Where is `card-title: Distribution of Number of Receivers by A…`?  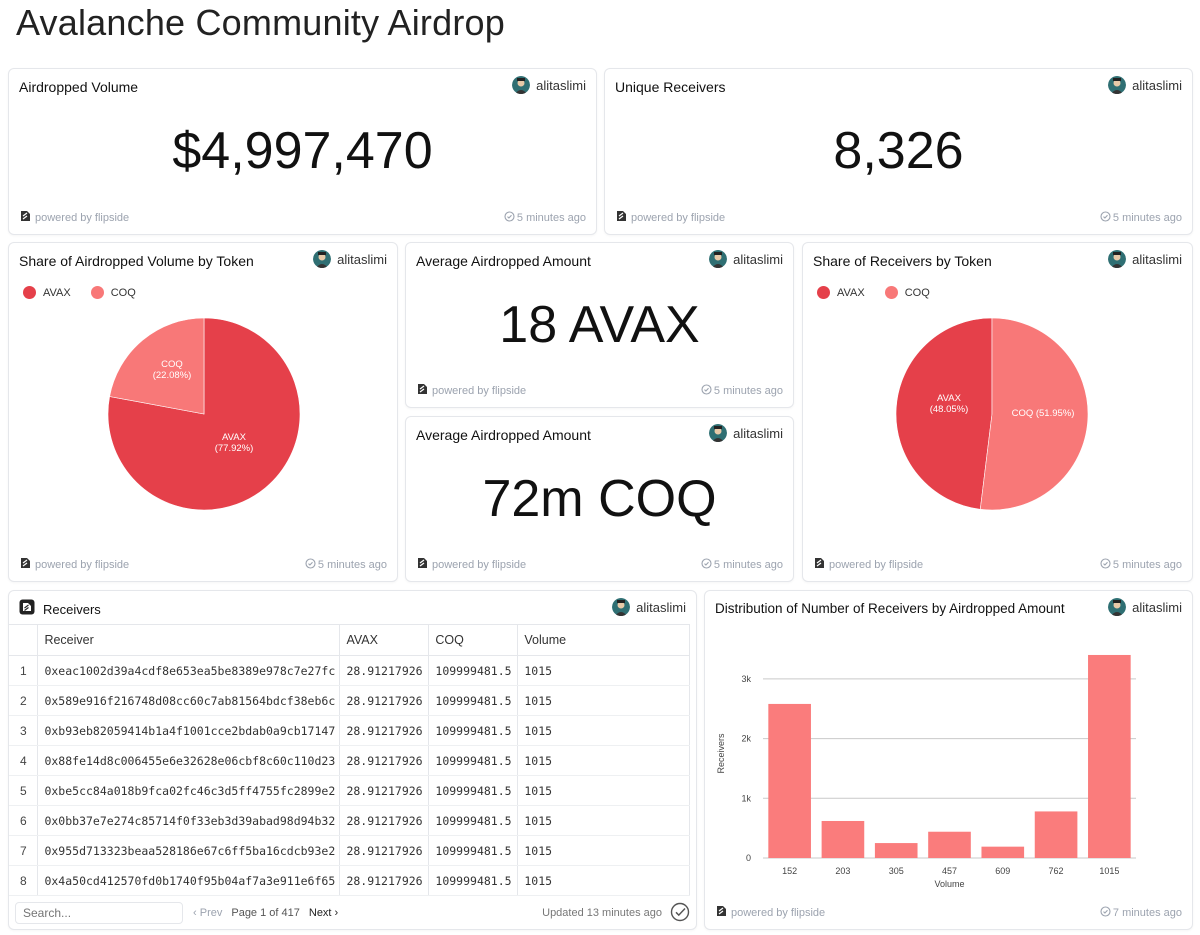
card-title: Distribution of Number of Receivers by A… is located at coordinates (890, 608).